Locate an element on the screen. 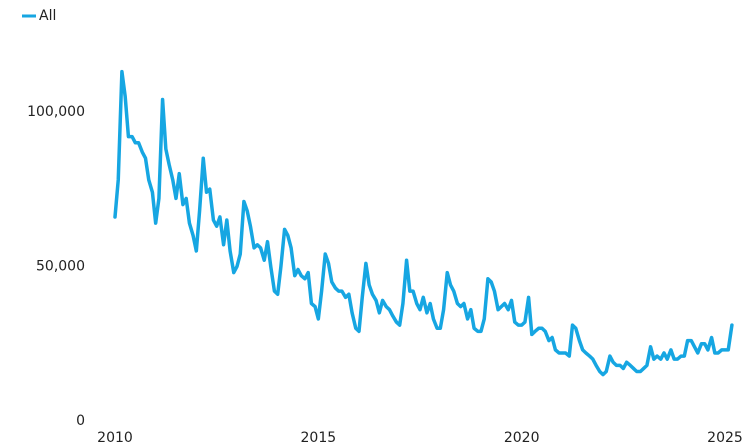 Image resolution: width=751 pixels, height=447 pixels. x-tick-label: 2025 is located at coordinates (725, 438).